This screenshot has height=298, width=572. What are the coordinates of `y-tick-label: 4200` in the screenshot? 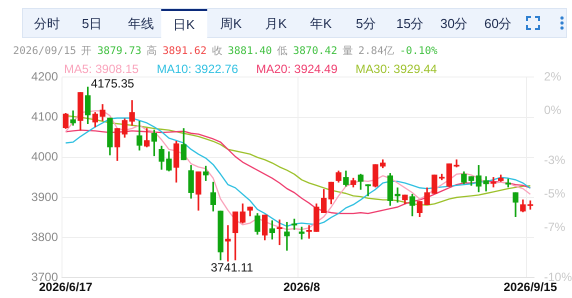 It's located at (44, 77).